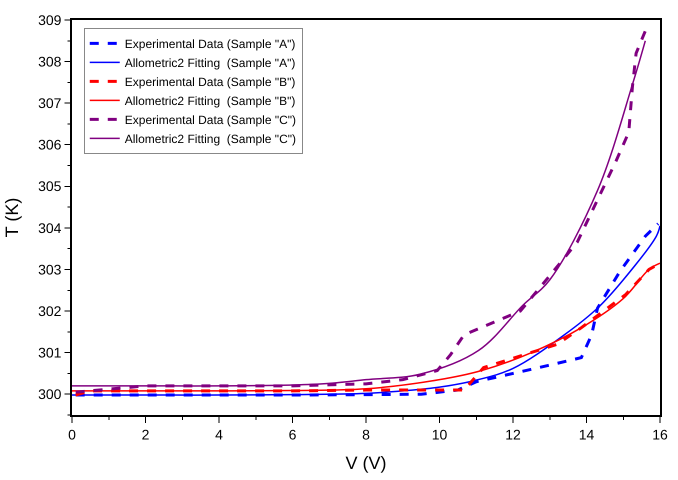  Describe the element at coordinates (50, 394) in the screenshot. I see `y-tick-label: 300` at that location.